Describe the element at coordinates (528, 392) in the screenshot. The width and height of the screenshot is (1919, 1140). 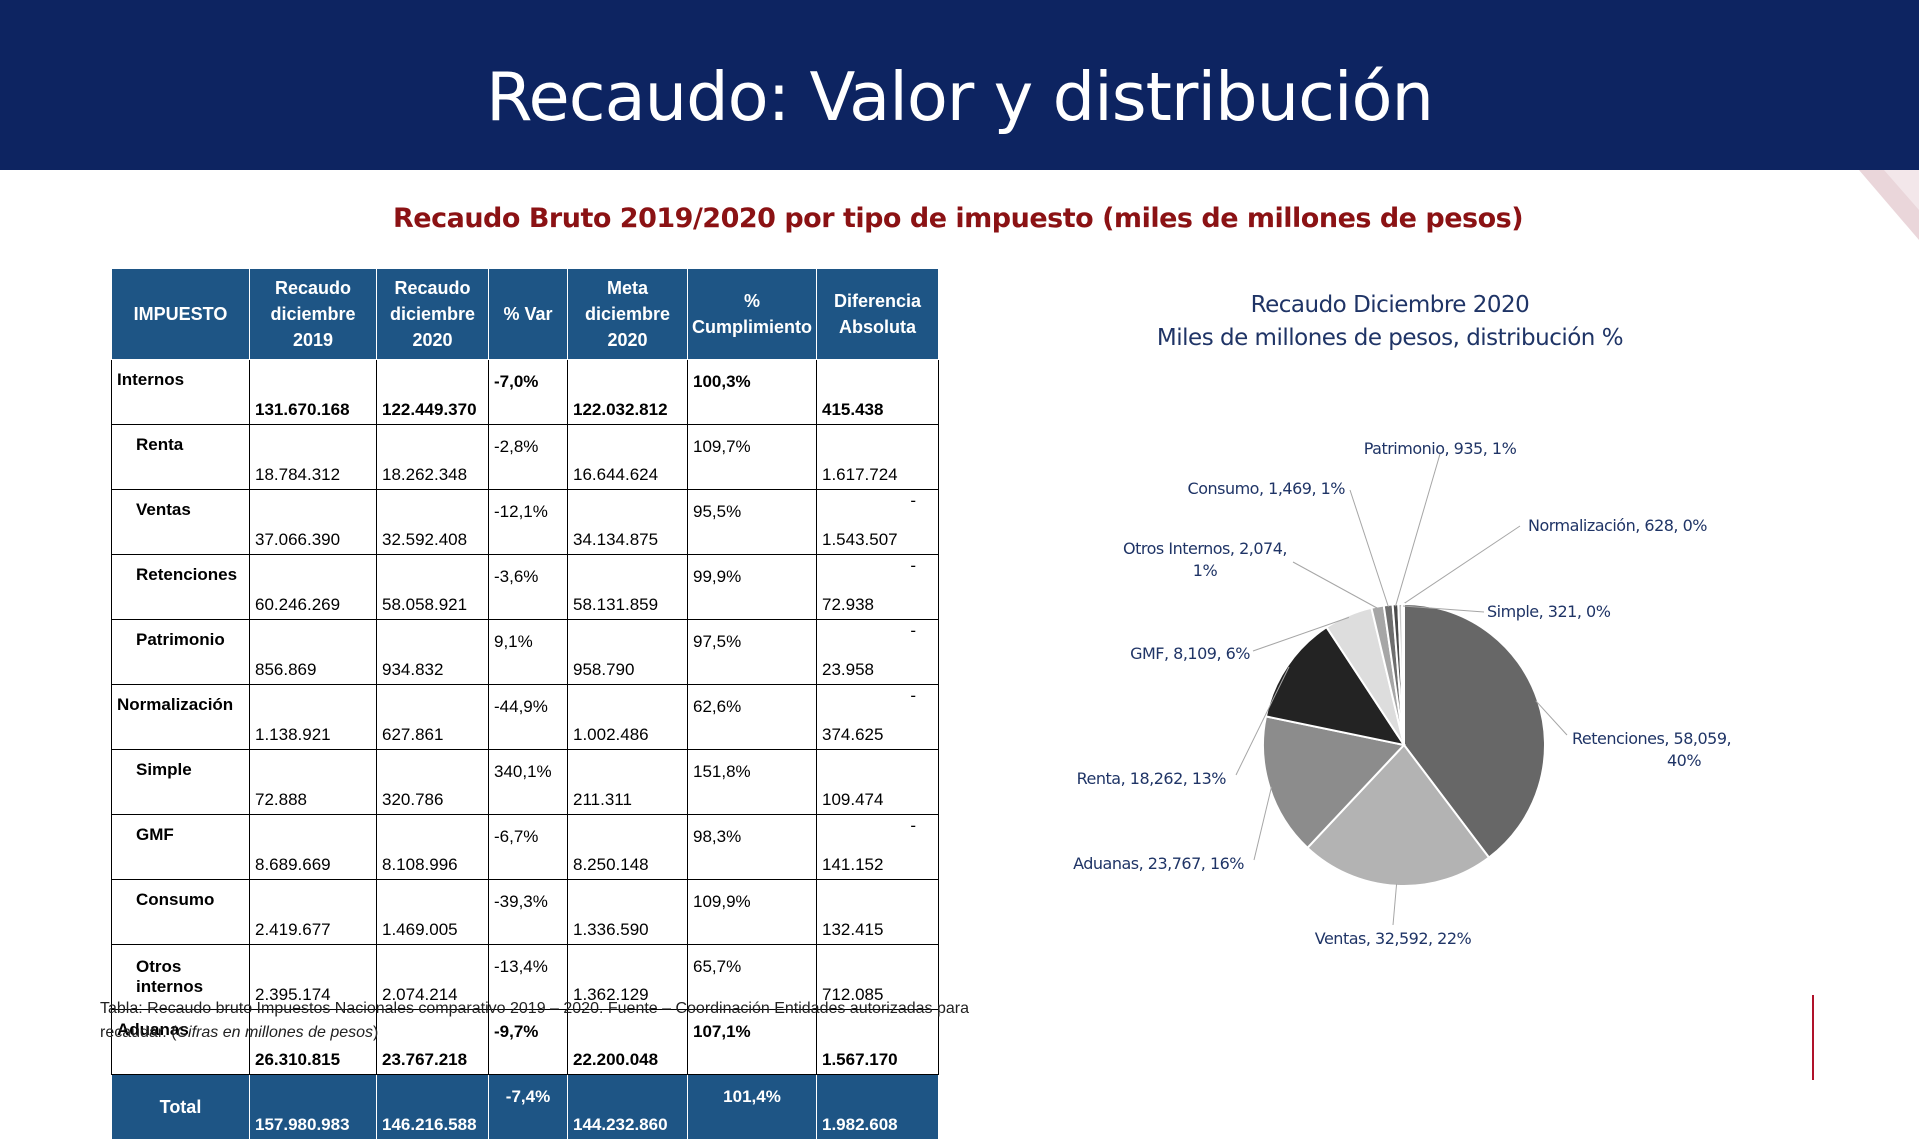
I see `cell-var: -7,0%` at that location.